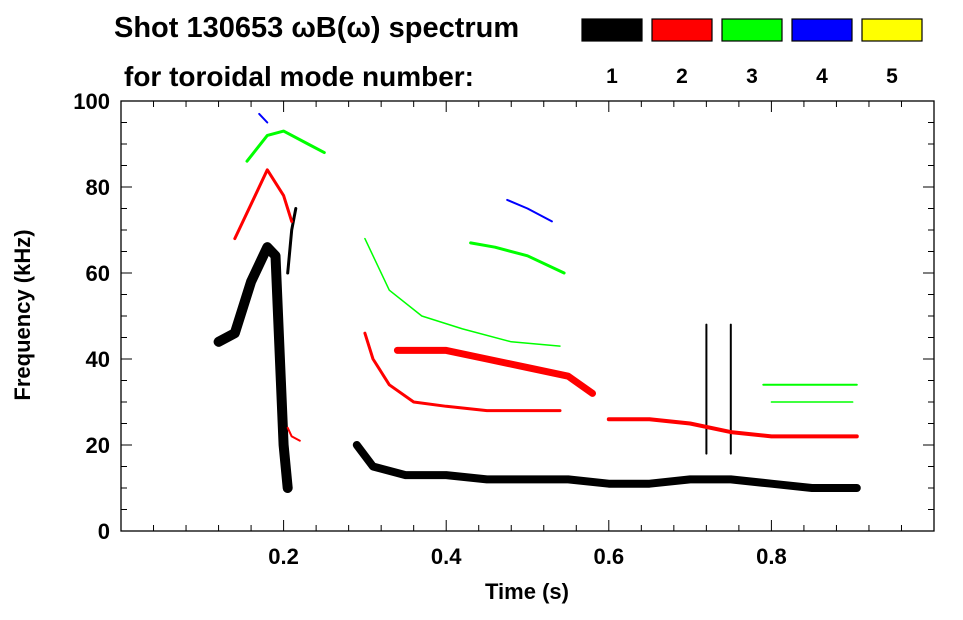  Describe the element at coordinates (22, 314) in the screenshot. I see `y-axis-label: Frequency (kHz)` at that location.